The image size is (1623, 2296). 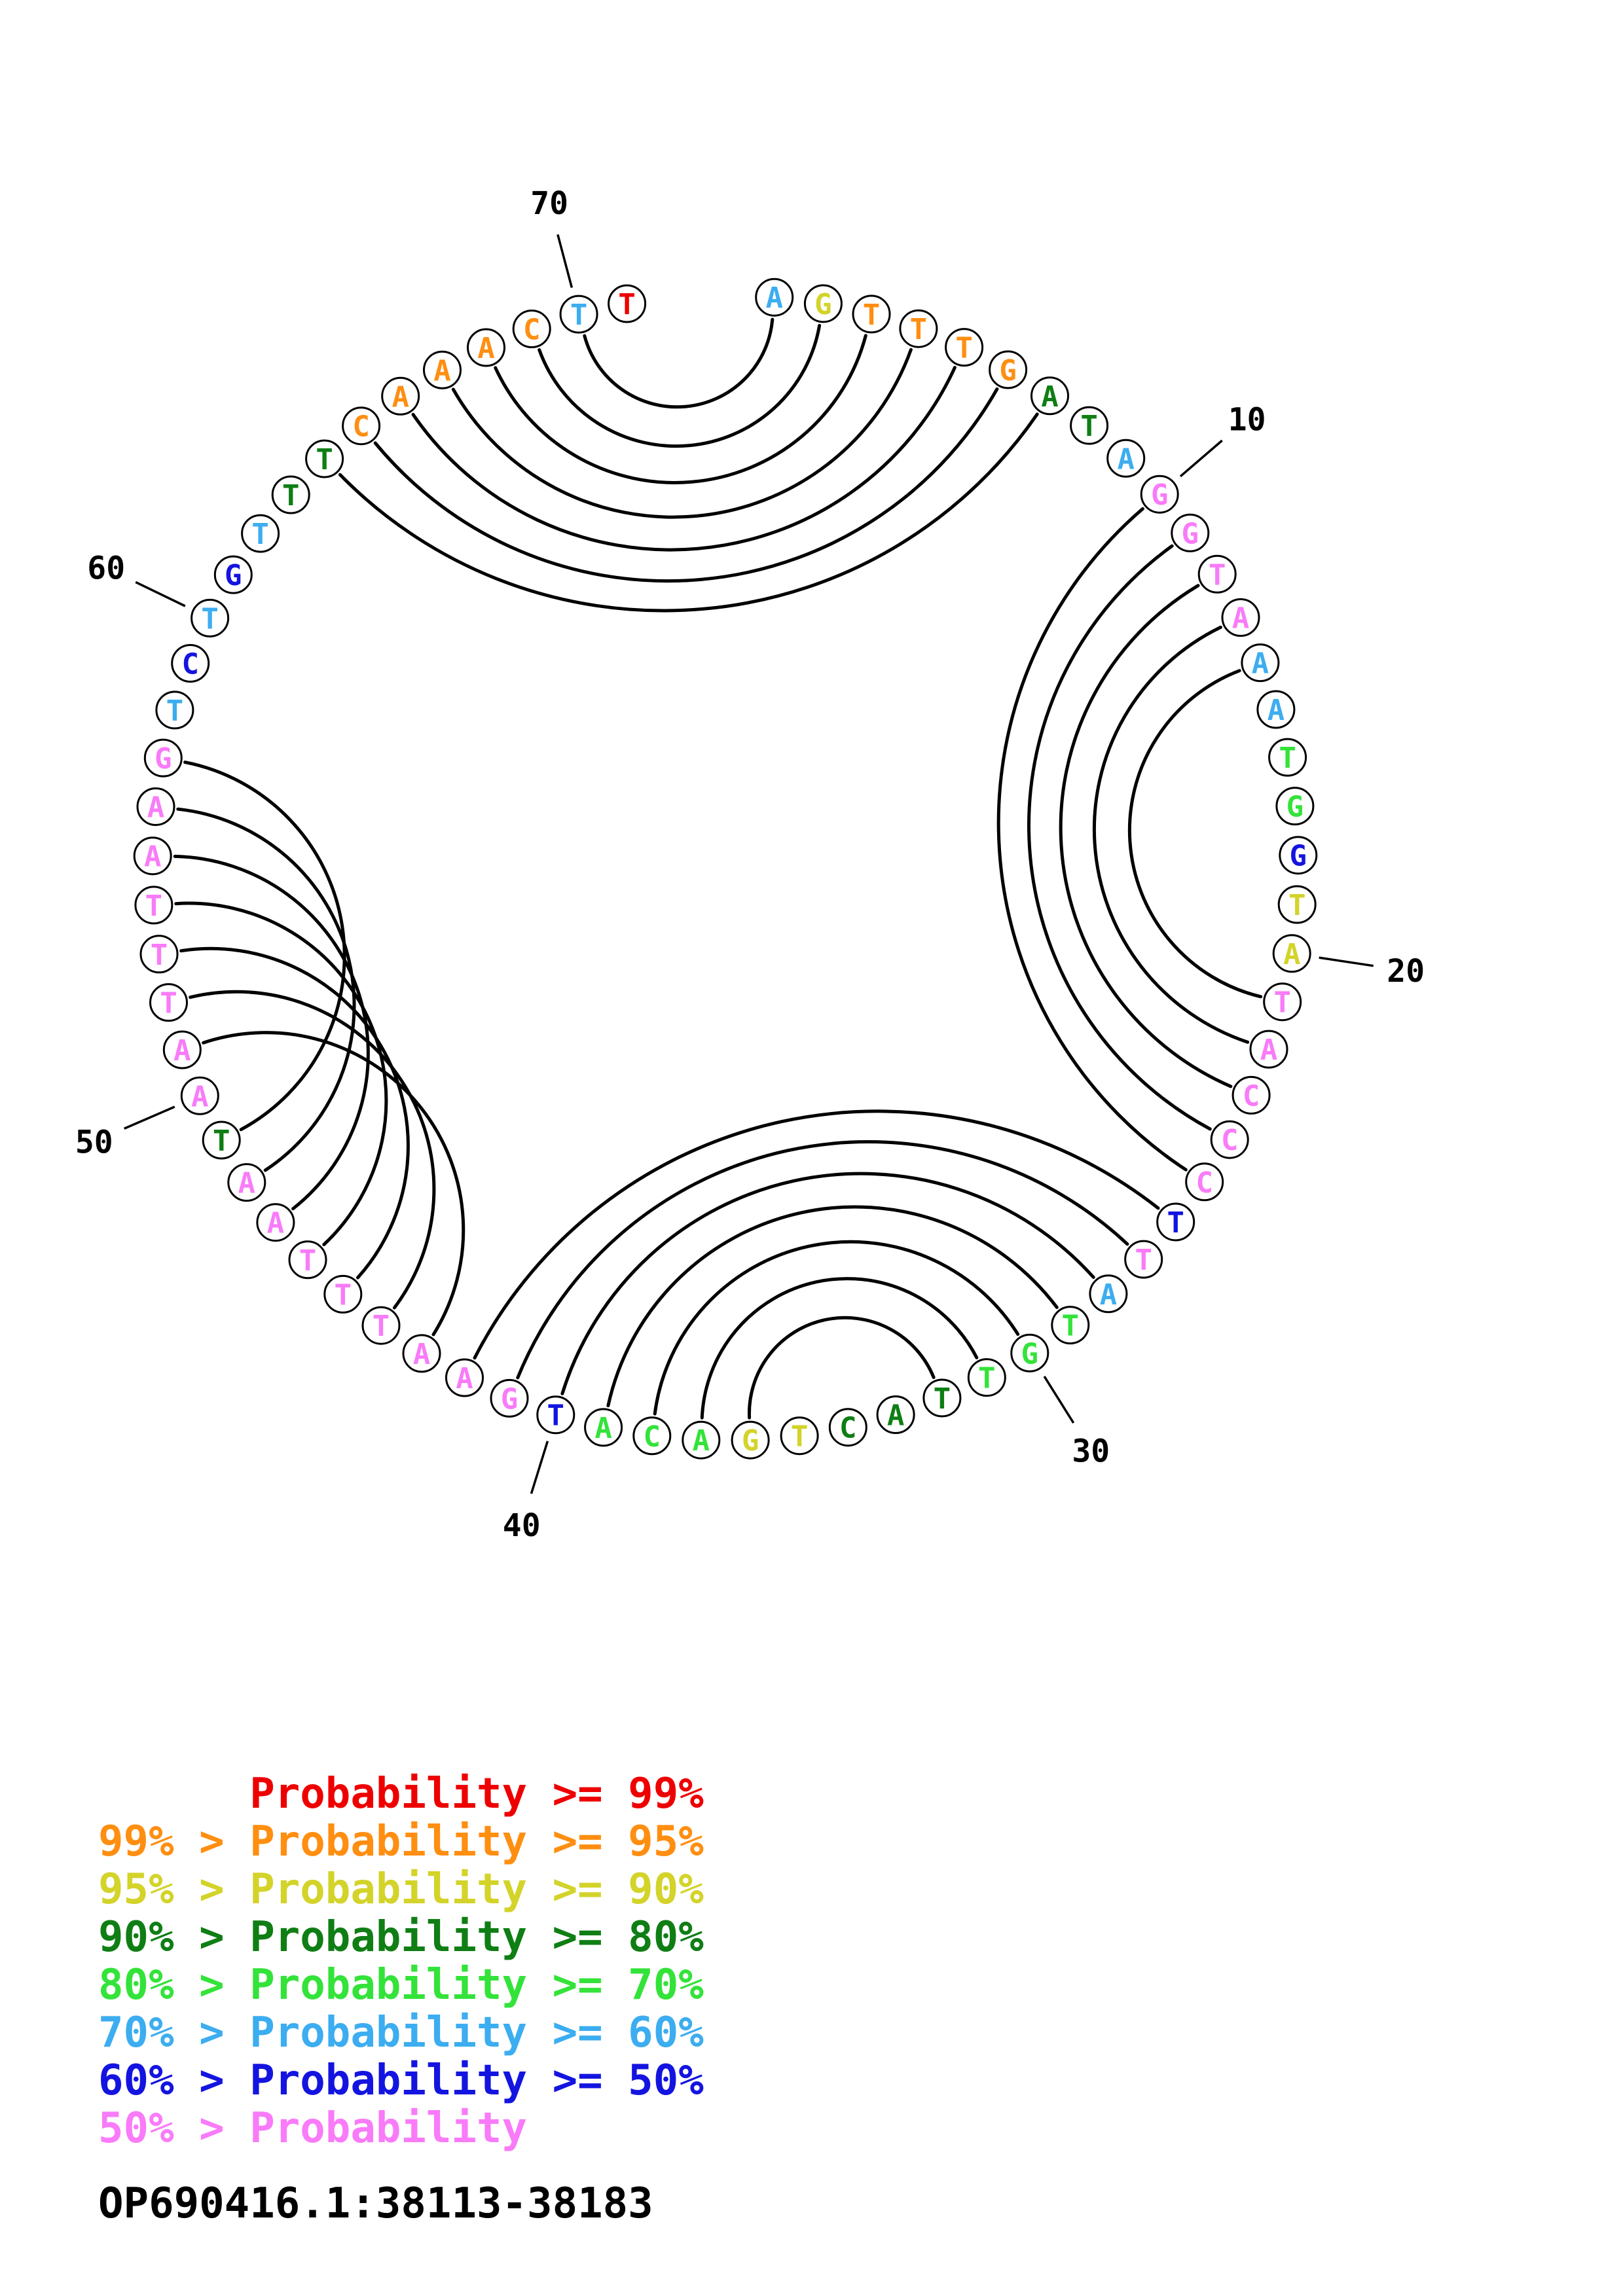 I want to click on position-tick-label: 20, so click(x=1406, y=971).